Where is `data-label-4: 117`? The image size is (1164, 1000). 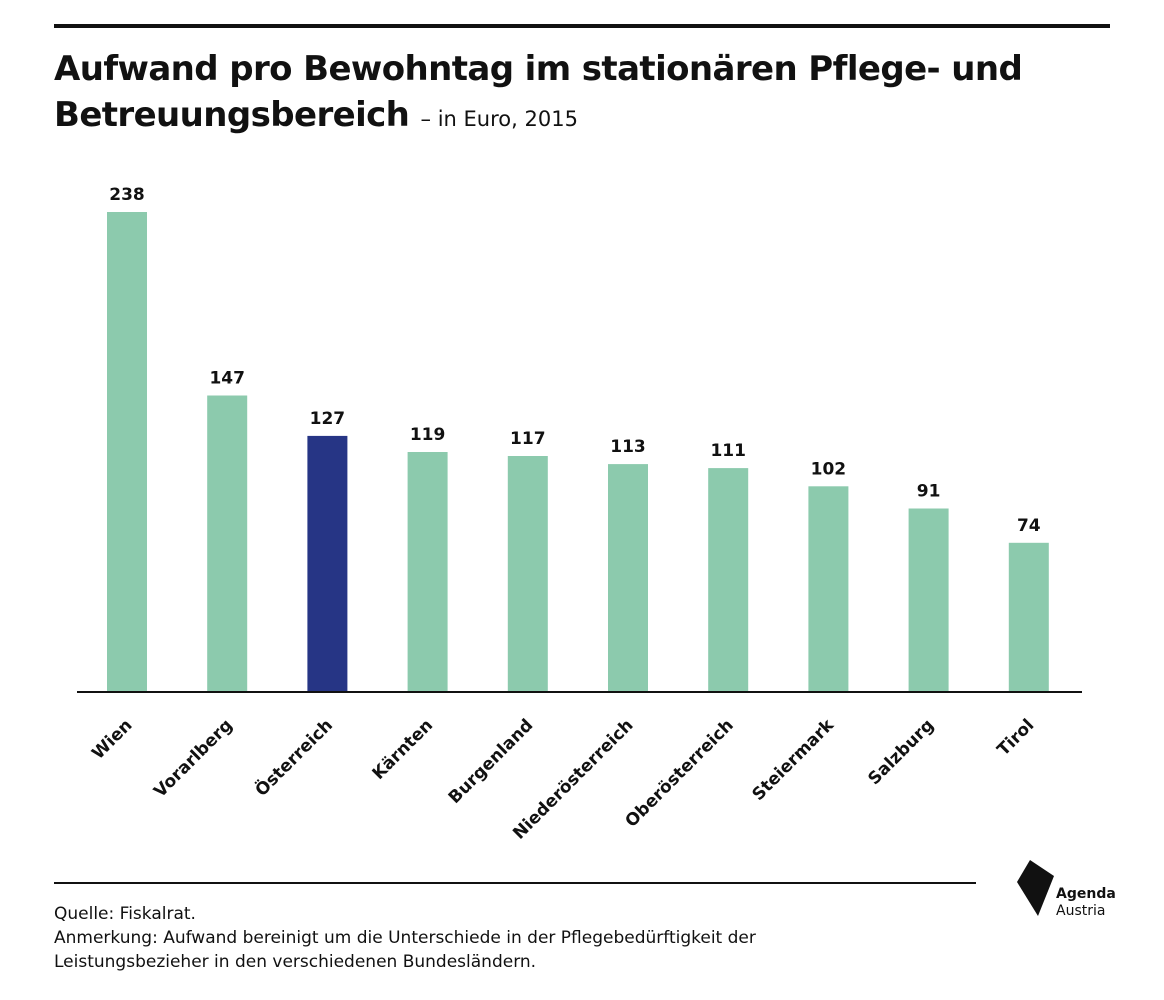
data-label-4: 117 is located at coordinates (528, 439).